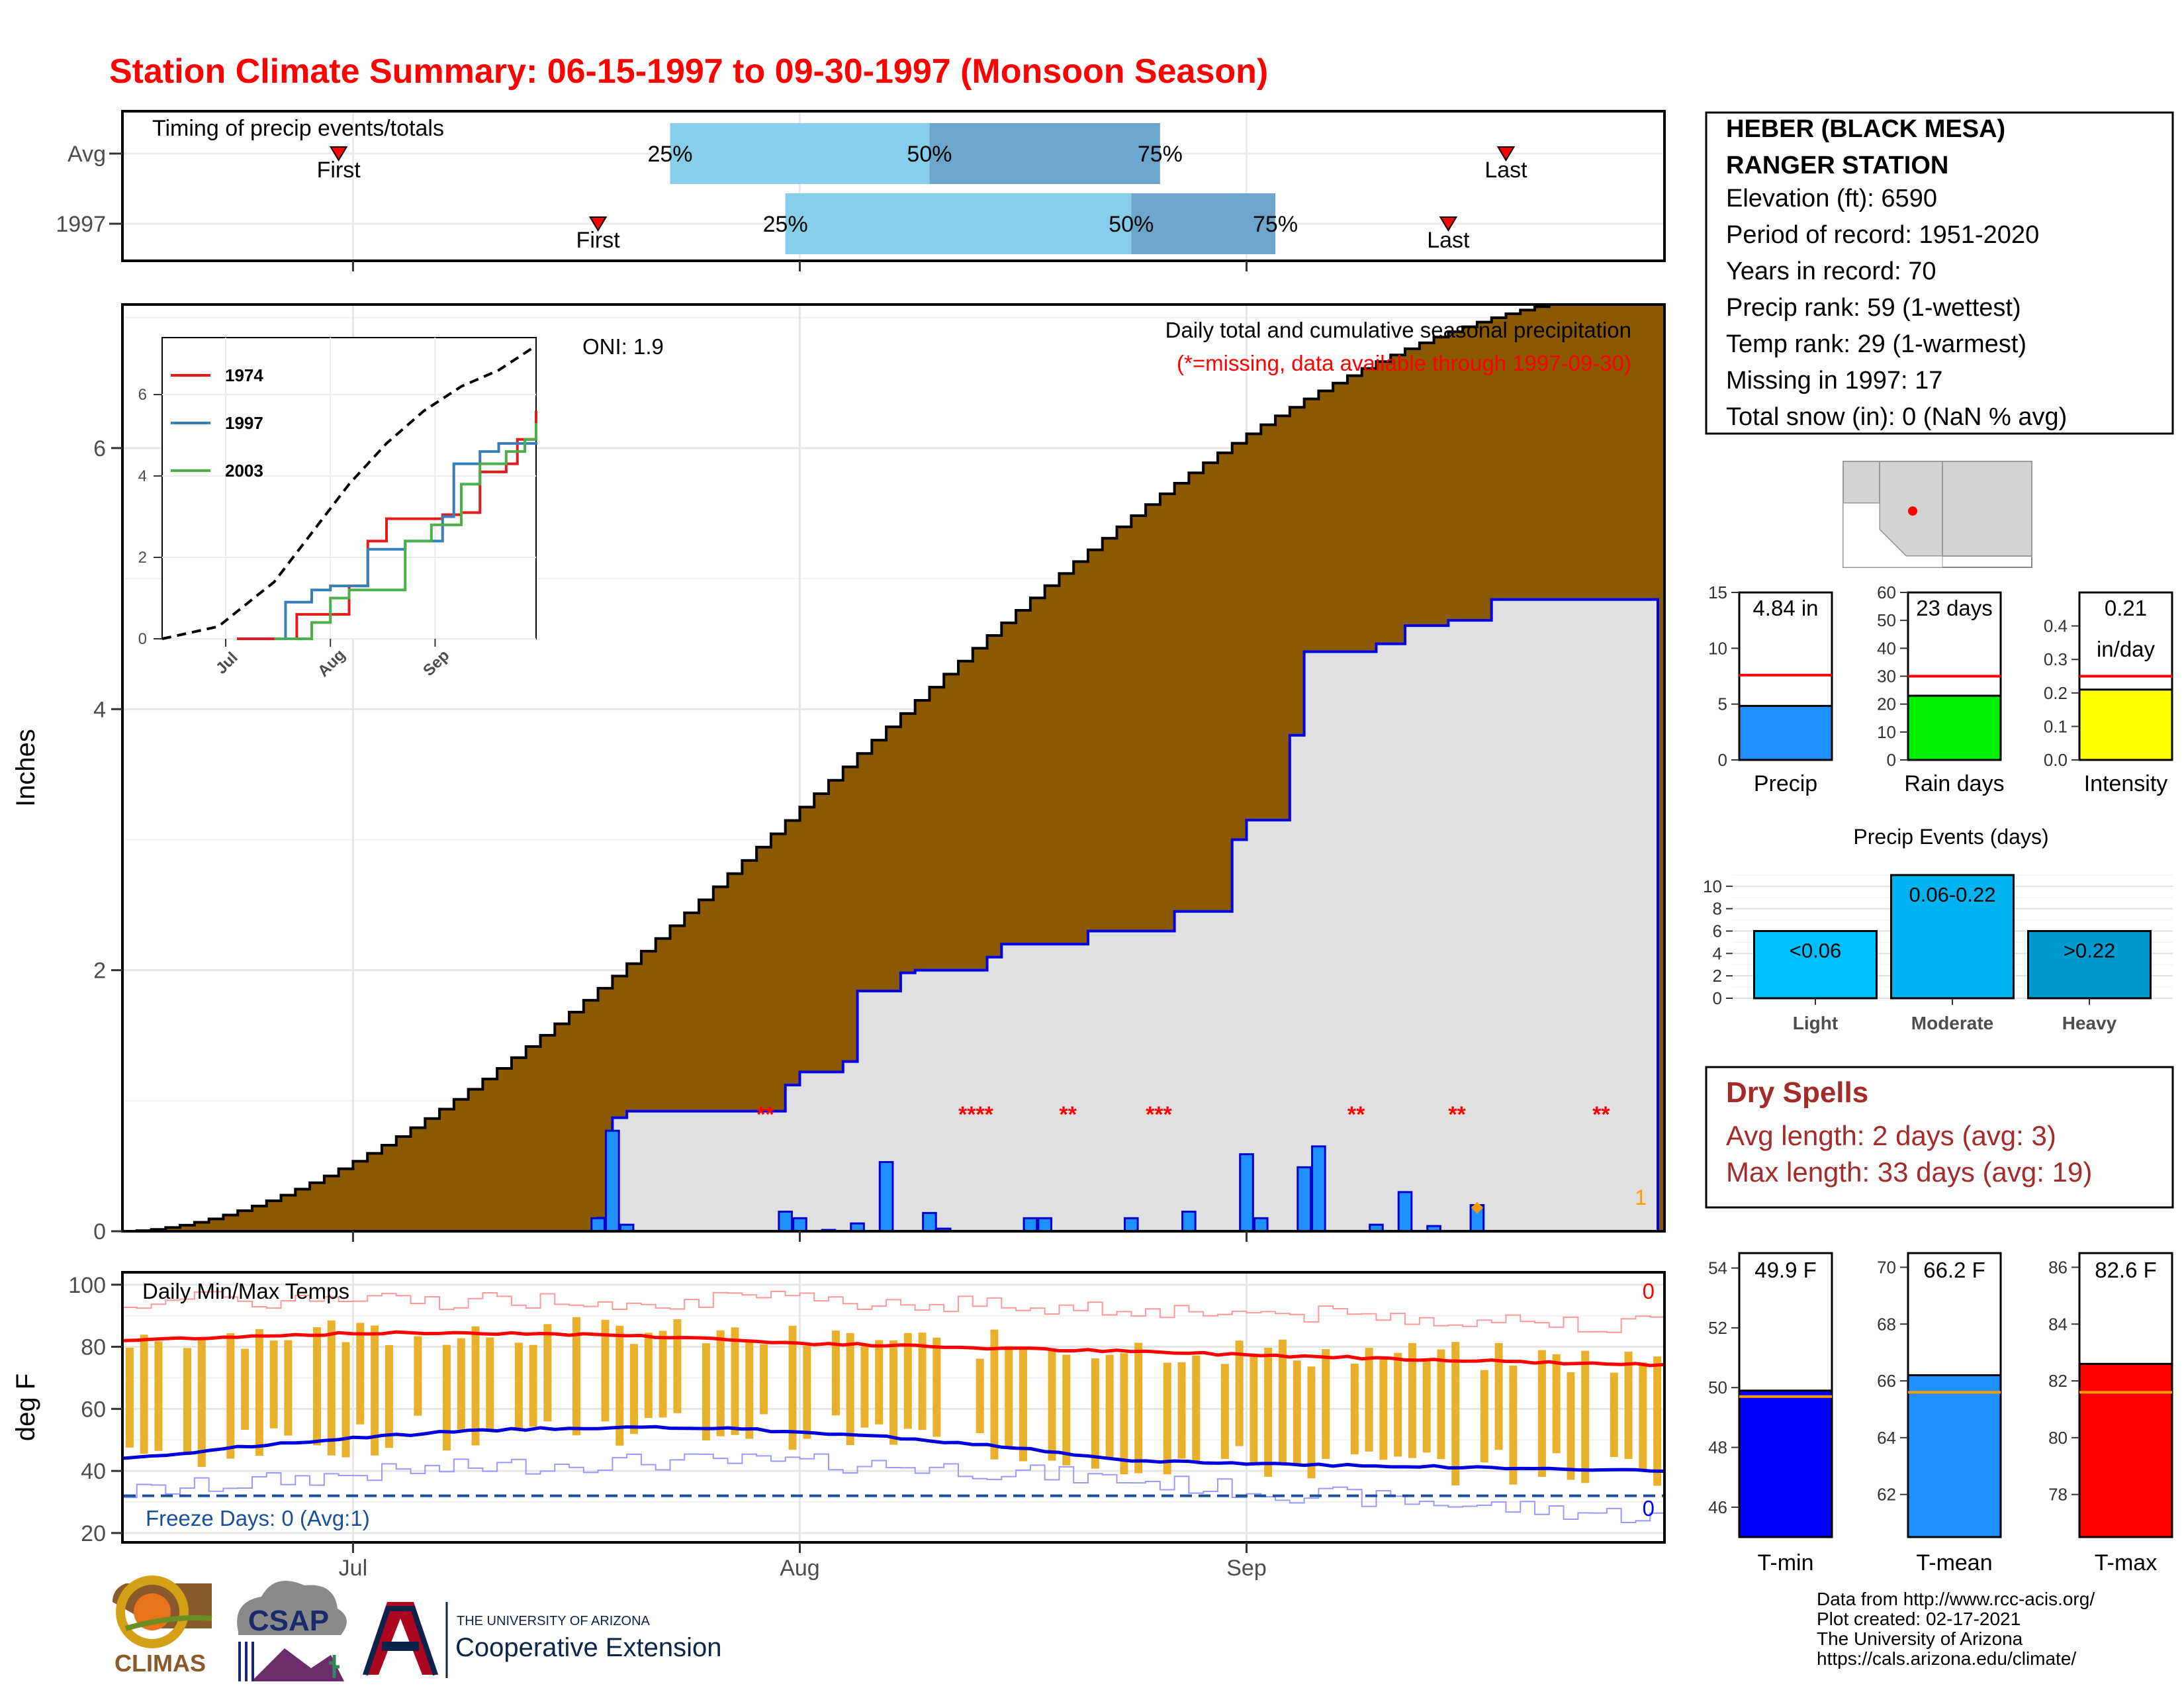  I want to click on dry-spells-avg: Avg length: 2 days (avg: 3), so click(1891, 1135).